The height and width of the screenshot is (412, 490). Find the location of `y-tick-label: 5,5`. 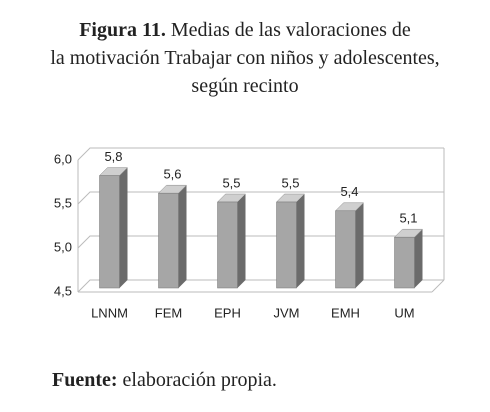

y-tick-label: 5,5 is located at coordinates (63, 202).